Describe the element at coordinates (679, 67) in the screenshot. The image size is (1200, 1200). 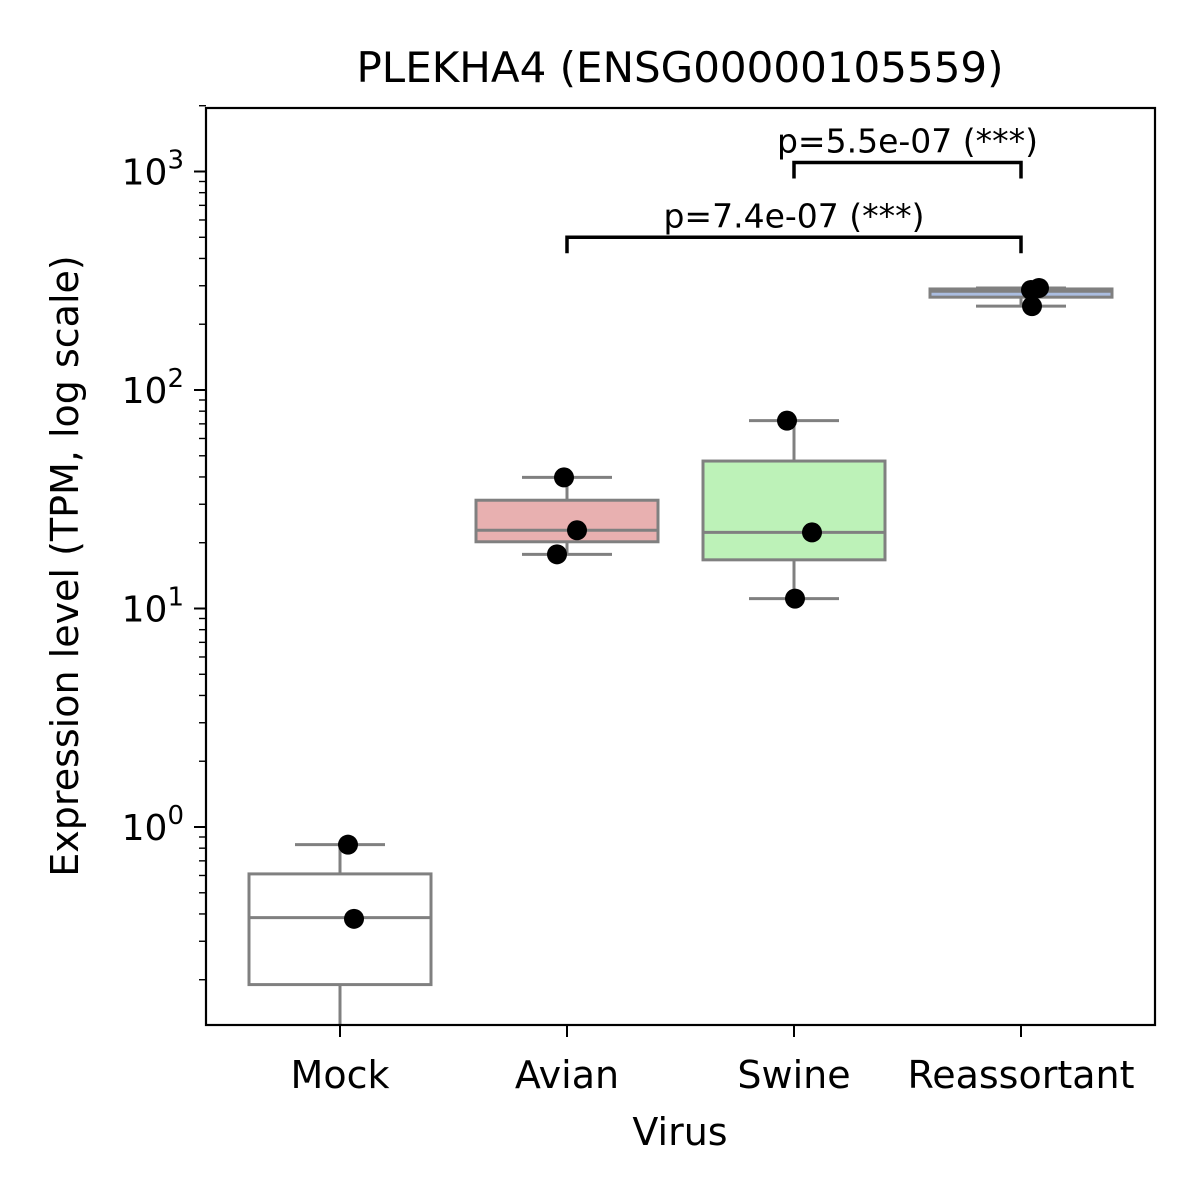
I see `chart-title: PLEKHA4 (ENSG00000105559)` at that location.